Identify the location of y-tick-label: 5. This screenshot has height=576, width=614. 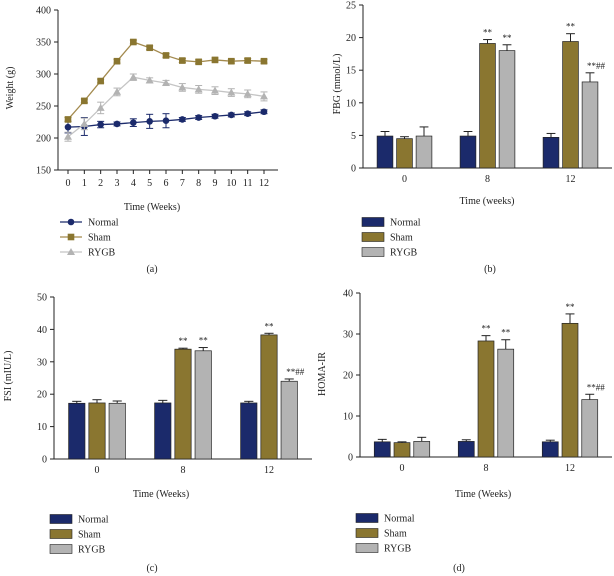
(353, 136).